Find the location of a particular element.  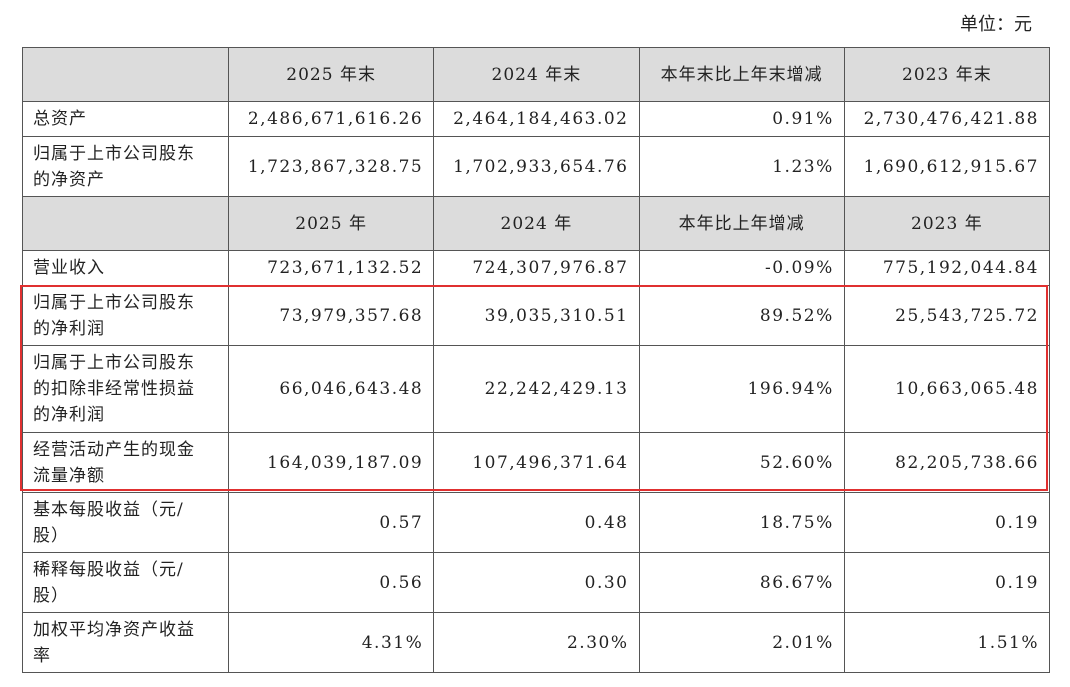

header-cell: 2024 年 is located at coordinates (536, 223).